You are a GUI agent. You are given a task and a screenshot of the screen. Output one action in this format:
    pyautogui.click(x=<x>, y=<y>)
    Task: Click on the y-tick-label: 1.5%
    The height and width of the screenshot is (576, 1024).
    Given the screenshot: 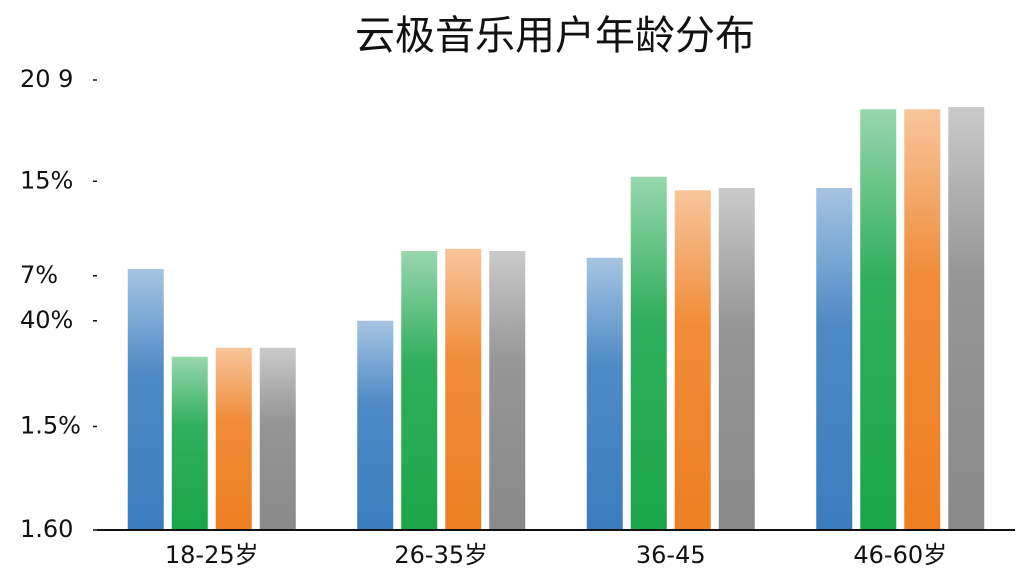 What is the action you would take?
    pyautogui.click(x=50, y=426)
    